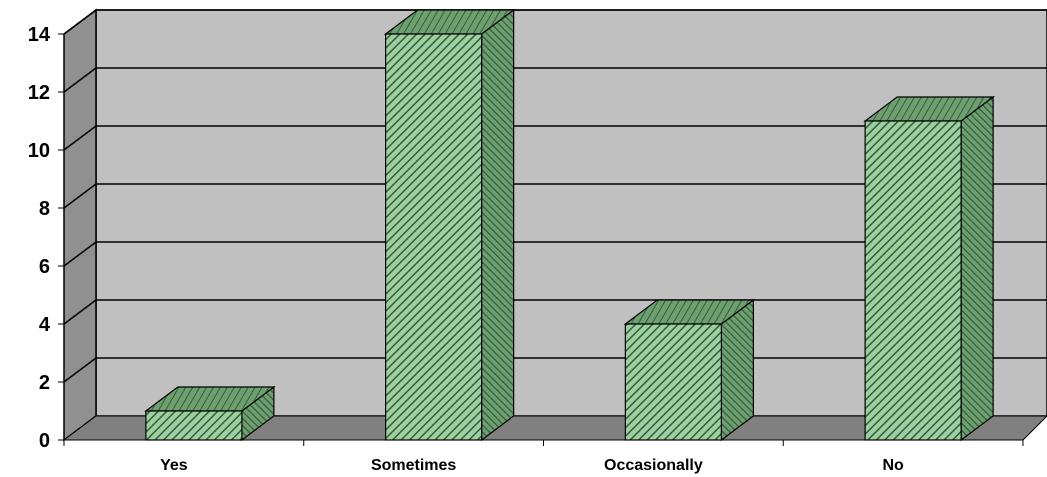  Describe the element at coordinates (45, 325) in the screenshot. I see `y-tick-label: 4` at that location.